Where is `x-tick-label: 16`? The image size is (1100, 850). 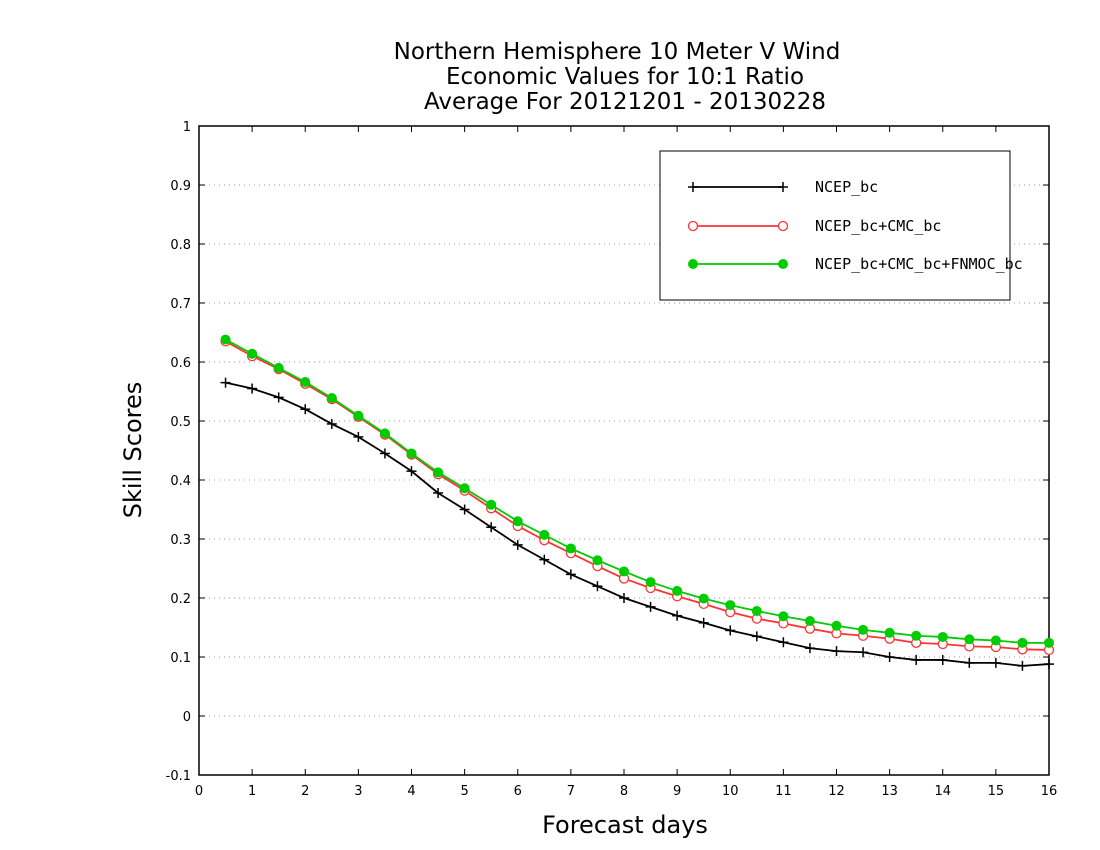
x-tick-label: 16 is located at coordinates (1049, 791).